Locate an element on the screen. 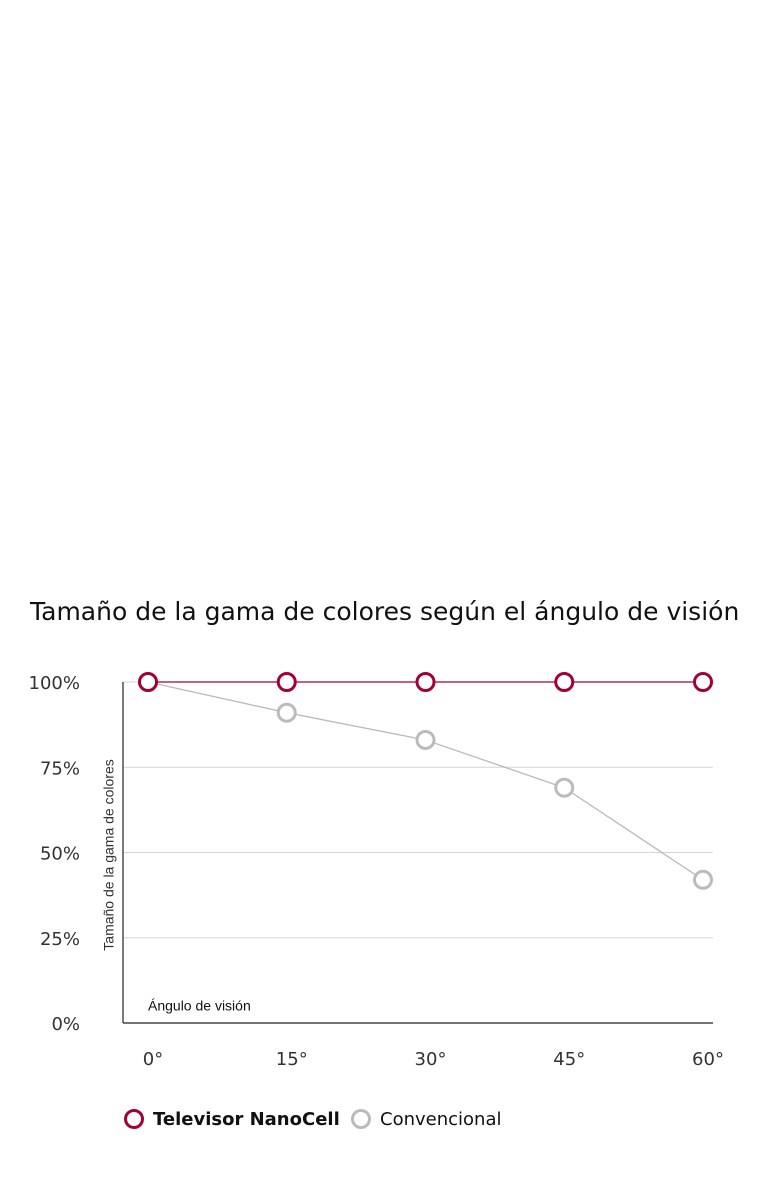 Image resolution: width=768 pixels, height=1180 pixels. y-axis-label: Tamaño de la gama de colores is located at coordinates (109, 854).